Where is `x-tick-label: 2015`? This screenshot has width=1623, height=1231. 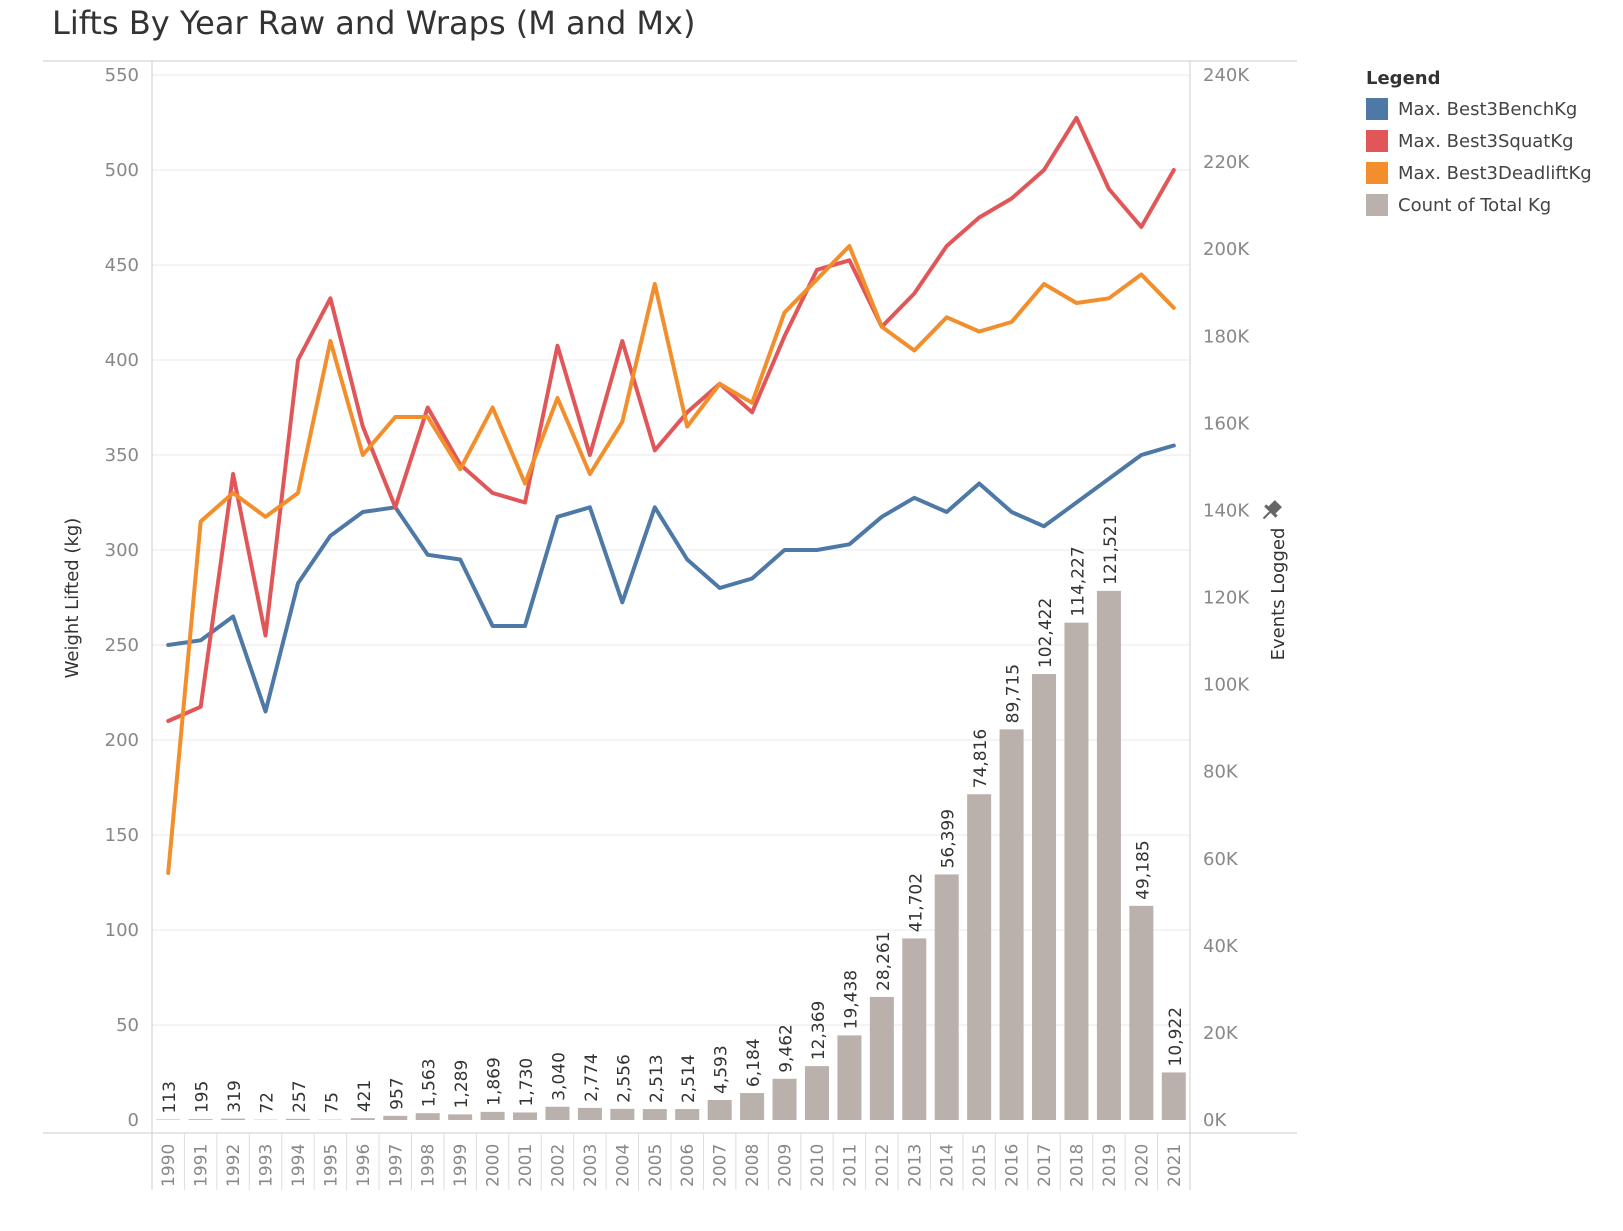 x-tick-label: 2015 is located at coordinates (980, 1165).